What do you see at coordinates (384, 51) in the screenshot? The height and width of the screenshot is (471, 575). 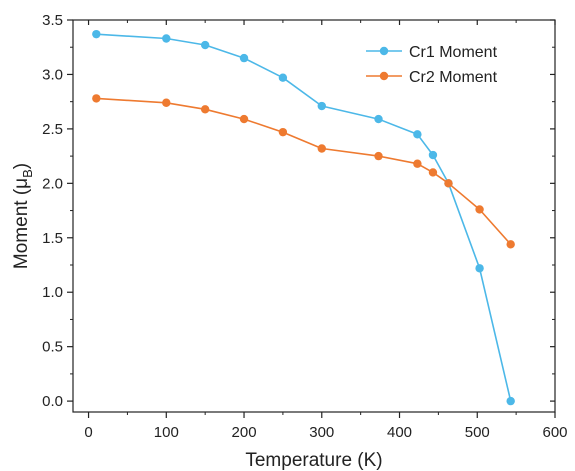 I see `legend-cr1-marker` at bounding box center [384, 51].